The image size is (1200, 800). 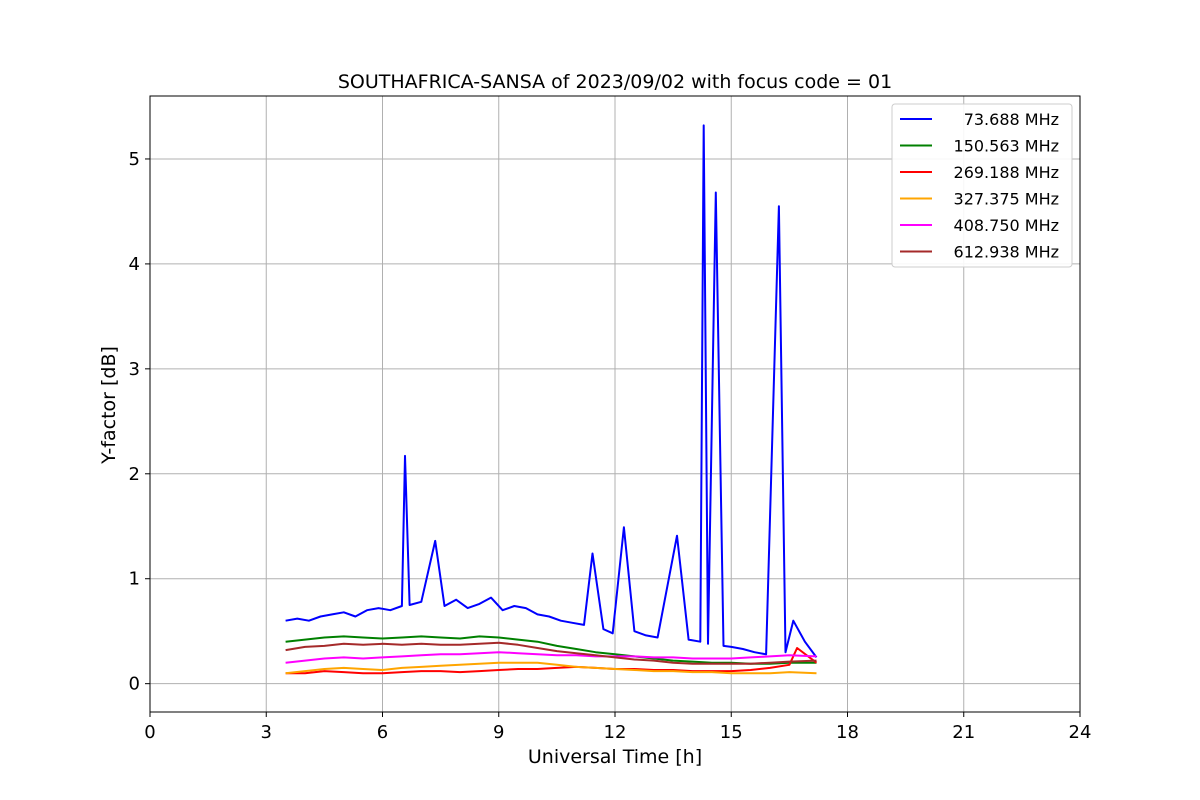 What do you see at coordinates (498, 732) in the screenshot?
I see `x-tick-label: 9` at bounding box center [498, 732].